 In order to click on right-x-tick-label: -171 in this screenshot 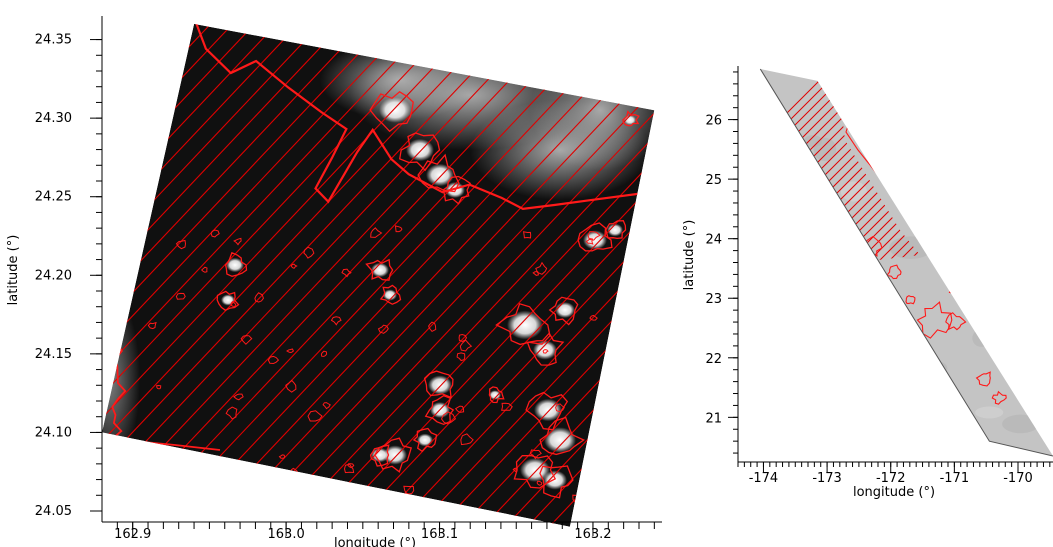, I will do `click(955, 478)`.